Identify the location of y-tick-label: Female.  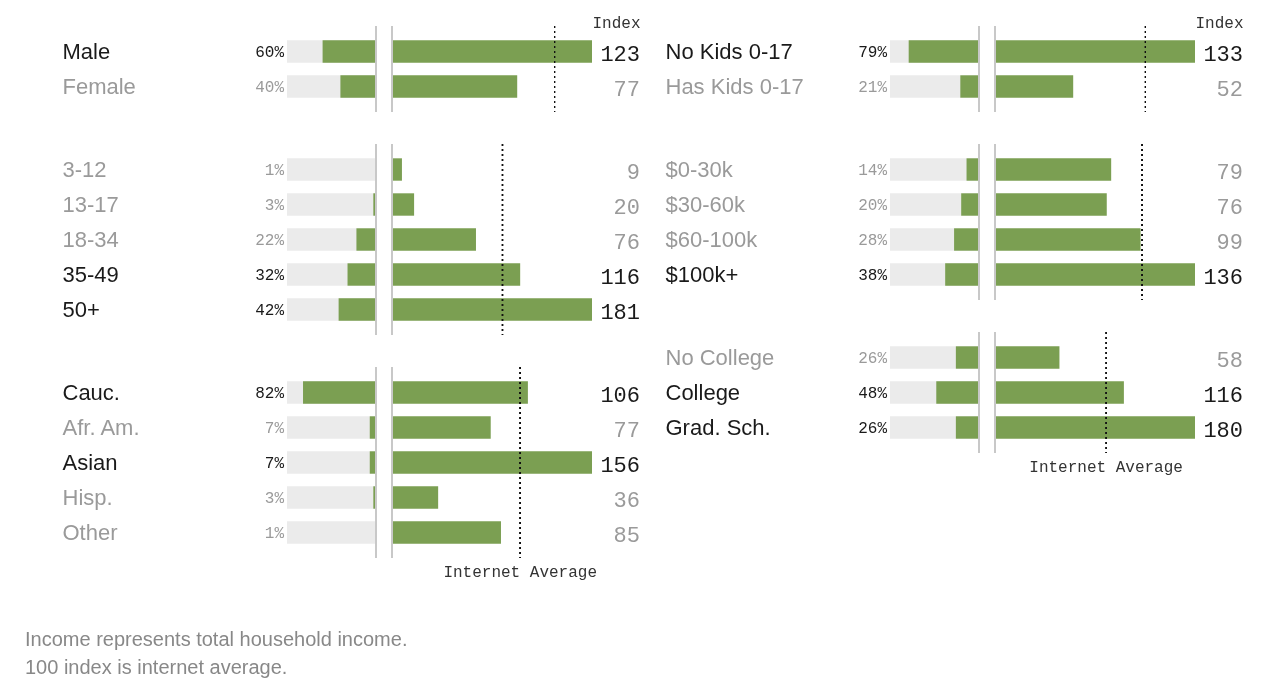
(99, 86).